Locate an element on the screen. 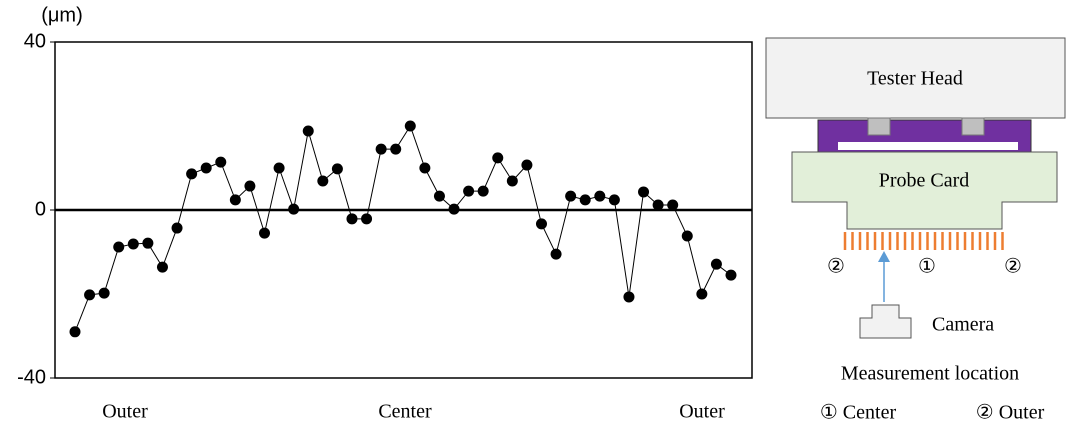  y-tick-label: 40 is located at coordinates (35, 41).